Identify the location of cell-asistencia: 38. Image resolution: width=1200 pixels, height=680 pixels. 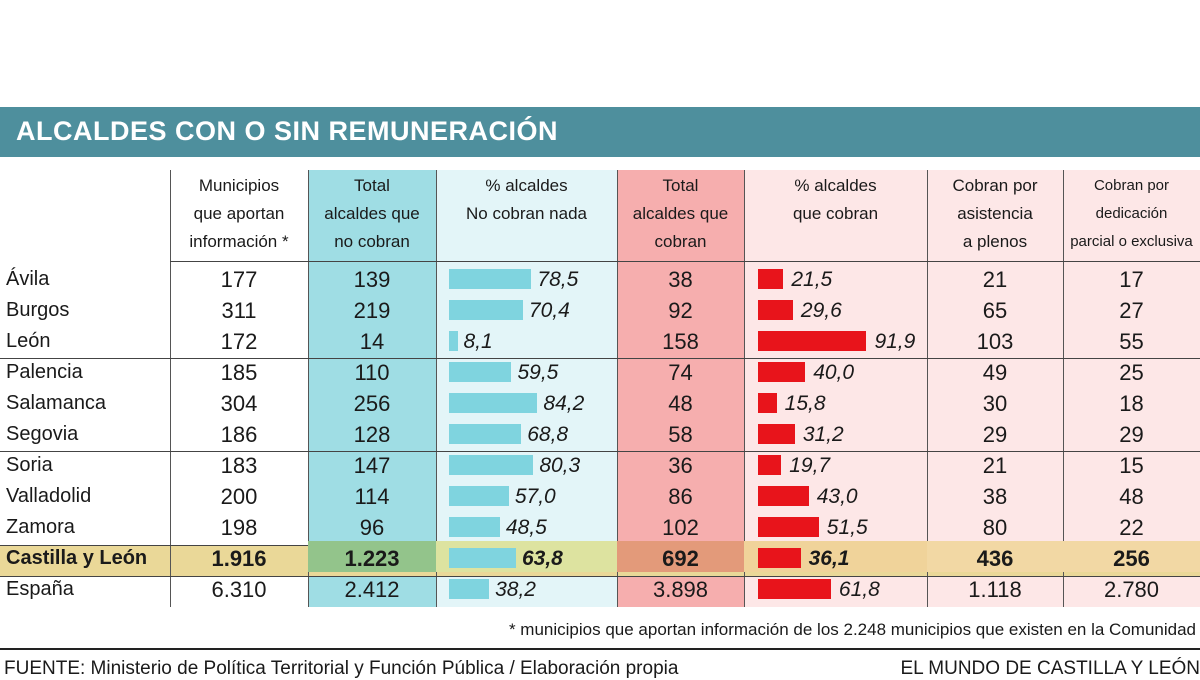
(995, 496).